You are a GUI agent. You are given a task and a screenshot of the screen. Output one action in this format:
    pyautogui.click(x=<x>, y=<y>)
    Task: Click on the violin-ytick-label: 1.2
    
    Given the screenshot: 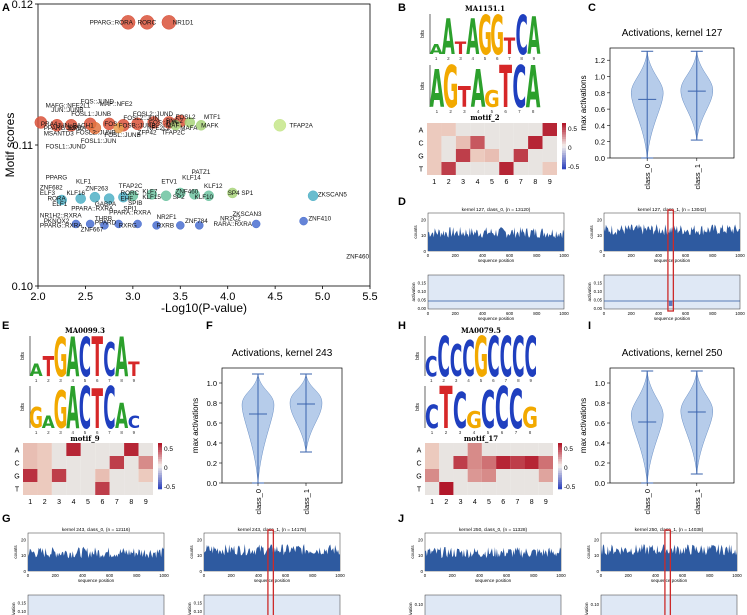 What is the action you would take?
    pyautogui.click(x=600, y=60)
    